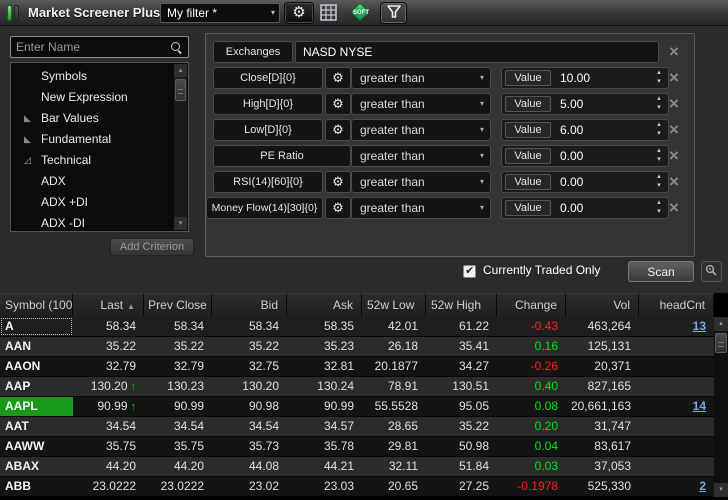  Describe the element at coordinates (268, 104) in the screenshot. I see `criterion-name-button: High[D]{0}` at that location.